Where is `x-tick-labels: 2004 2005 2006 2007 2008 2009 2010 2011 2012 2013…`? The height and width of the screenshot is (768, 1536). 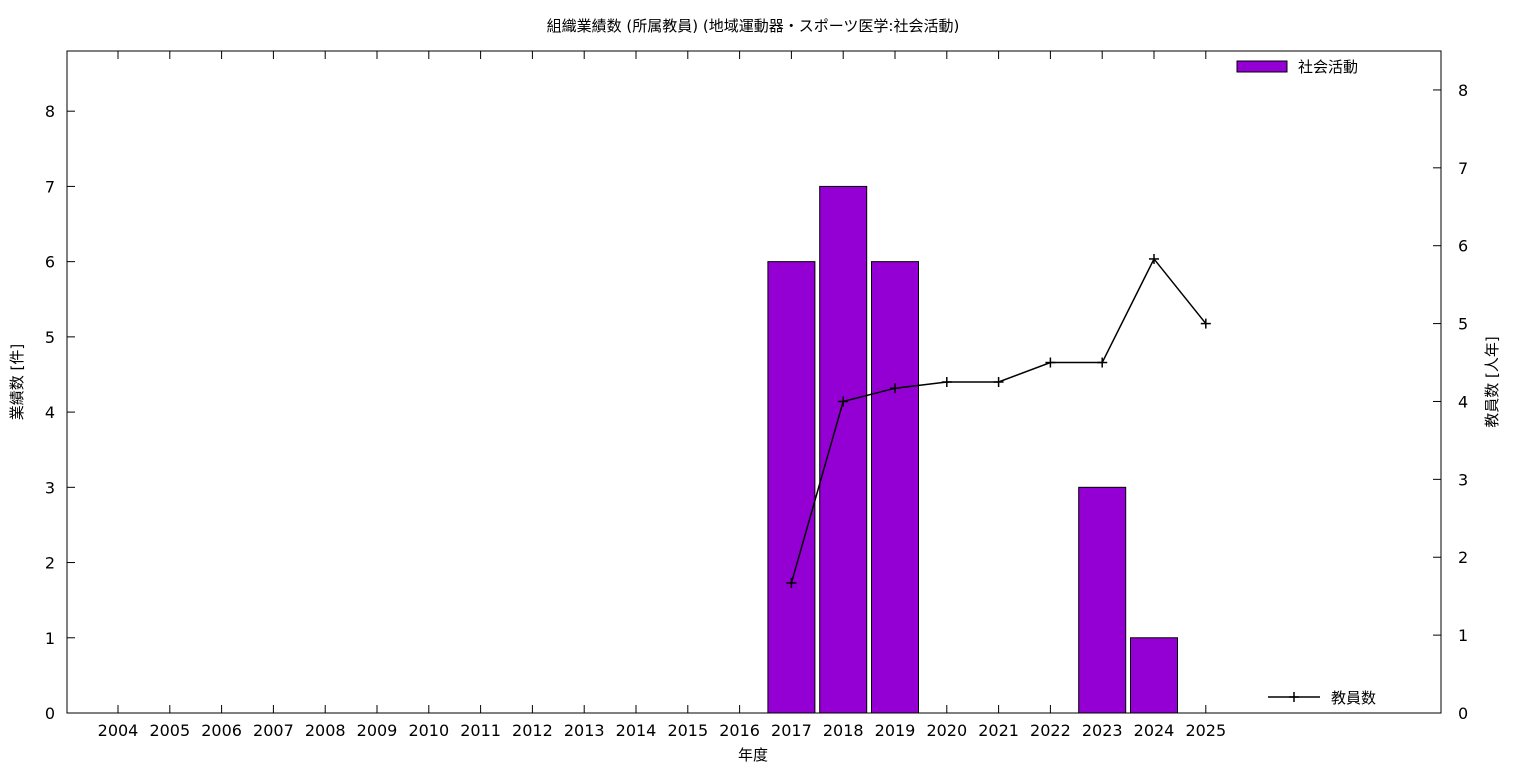
x-tick-labels: 2004 2005 2006 2007 2008 2009 2010 2011 2012 2013… is located at coordinates (662, 730).